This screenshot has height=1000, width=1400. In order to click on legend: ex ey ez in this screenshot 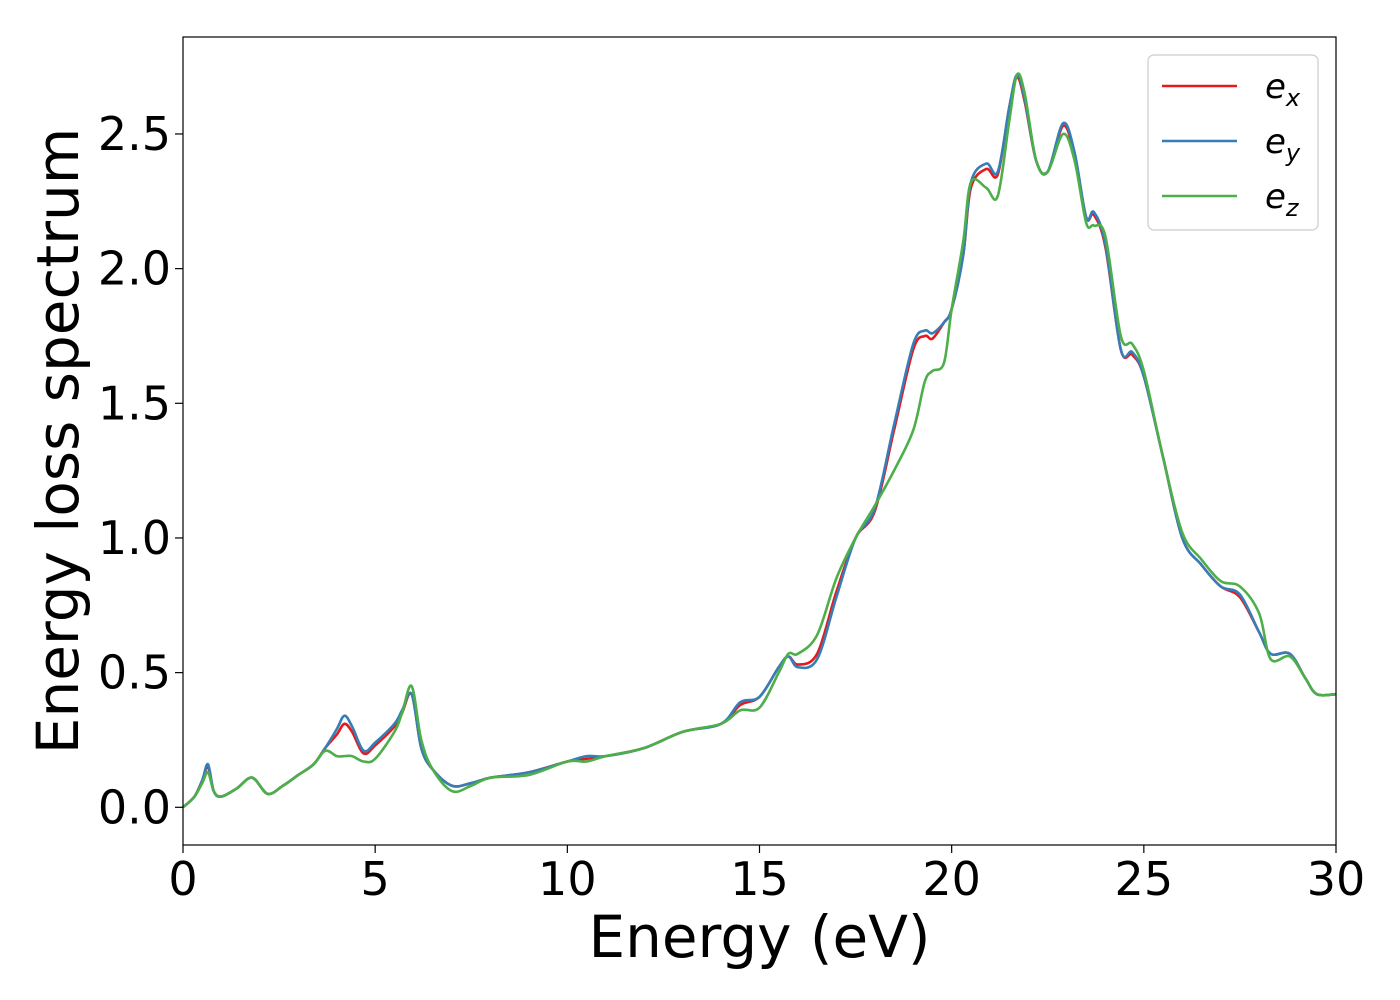, I will do `click(1233, 142)`.